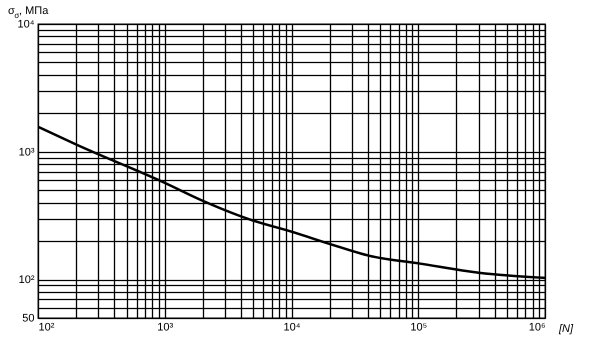  I want to click on x-tick-label: 10³, so click(165, 328).